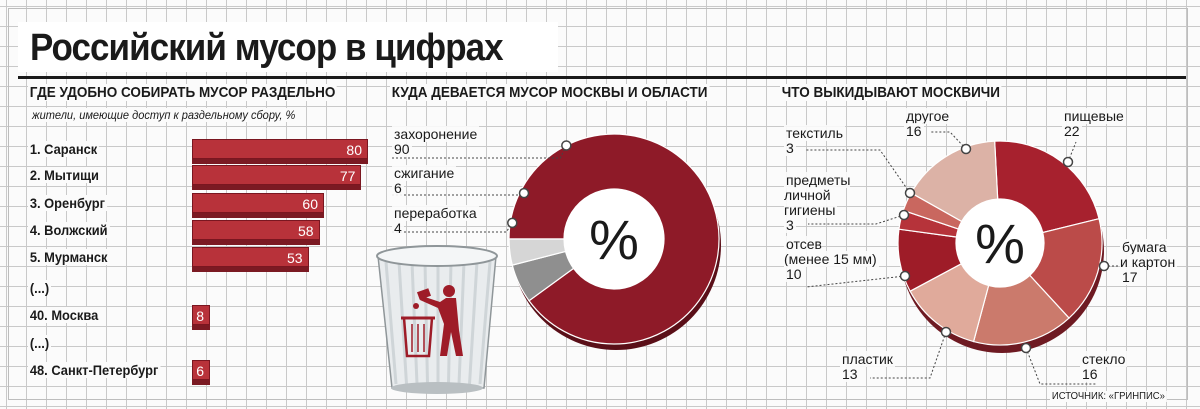  Describe the element at coordinates (928, 116) in the screenshot. I see `slice-label-name: другое` at that location.